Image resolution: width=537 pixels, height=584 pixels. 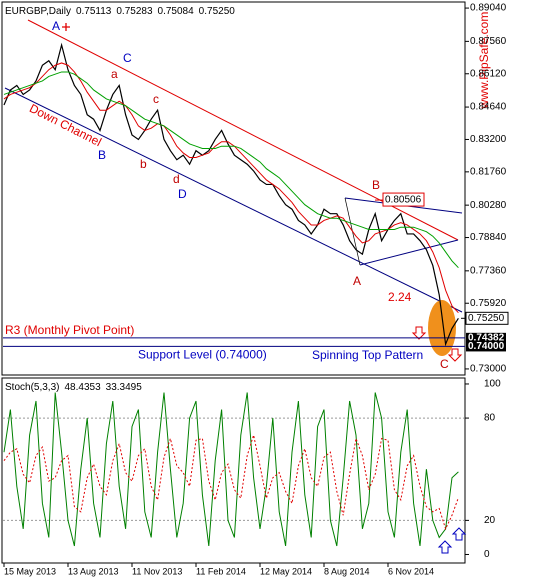 I want to click on x-tick-label: 6 Nov 2014, so click(x=411, y=571).